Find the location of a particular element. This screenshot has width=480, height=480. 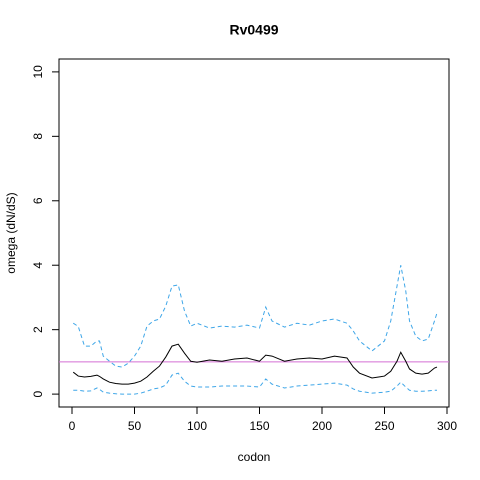

chart-title: Rv0499 is located at coordinates (253, 30).